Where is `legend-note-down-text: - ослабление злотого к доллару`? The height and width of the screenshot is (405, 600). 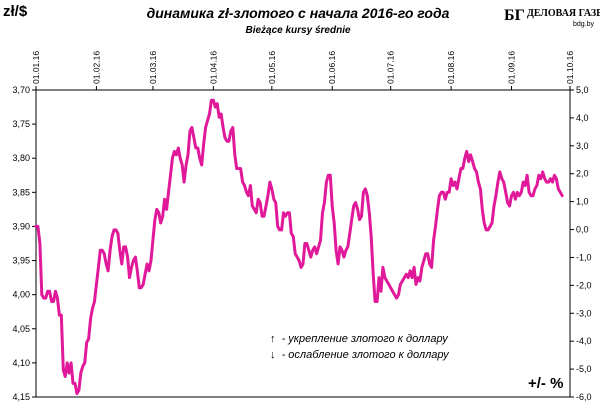 legend-note-down-text: - ослабление злотого к доллару is located at coordinates (366, 355).